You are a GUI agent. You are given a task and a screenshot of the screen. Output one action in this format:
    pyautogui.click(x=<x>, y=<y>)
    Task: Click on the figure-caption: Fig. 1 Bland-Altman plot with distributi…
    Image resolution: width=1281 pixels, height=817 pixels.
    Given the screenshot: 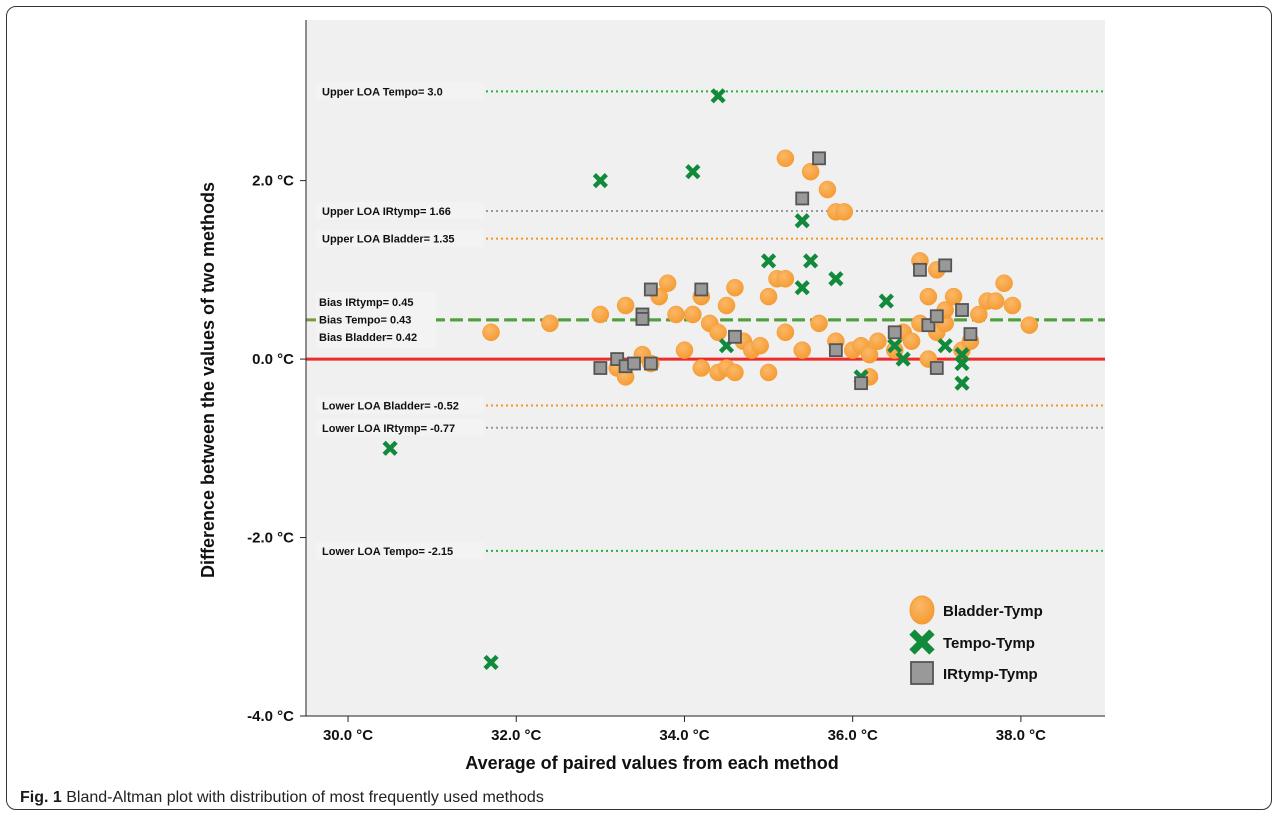 What is the action you would take?
    pyautogui.click(x=282, y=798)
    